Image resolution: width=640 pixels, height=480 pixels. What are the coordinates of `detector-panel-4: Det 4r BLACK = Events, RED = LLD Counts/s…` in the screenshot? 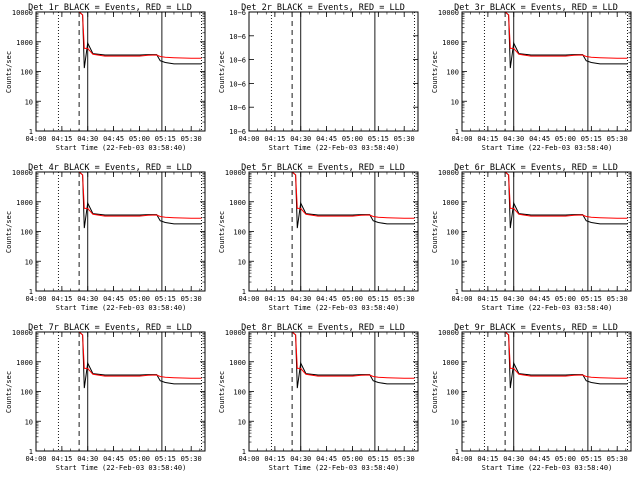 It's located at (105, 237).